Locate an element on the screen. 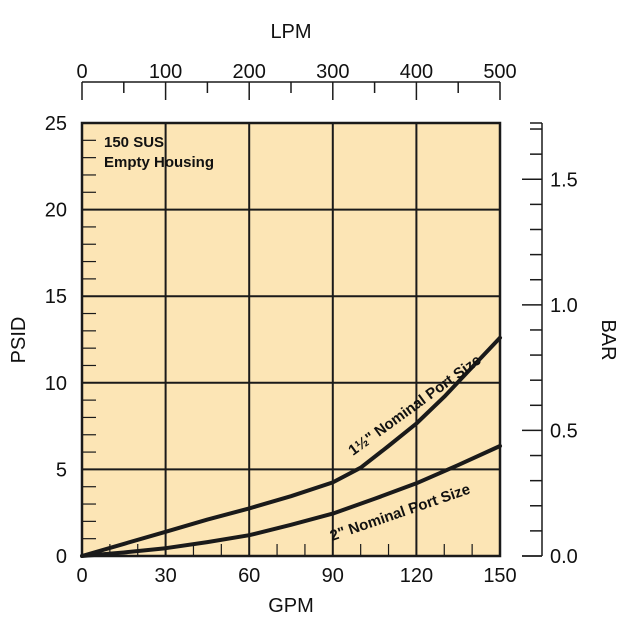 The height and width of the screenshot is (629, 624). annotation-line-1: 150 SUS is located at coordinates (134, 142).